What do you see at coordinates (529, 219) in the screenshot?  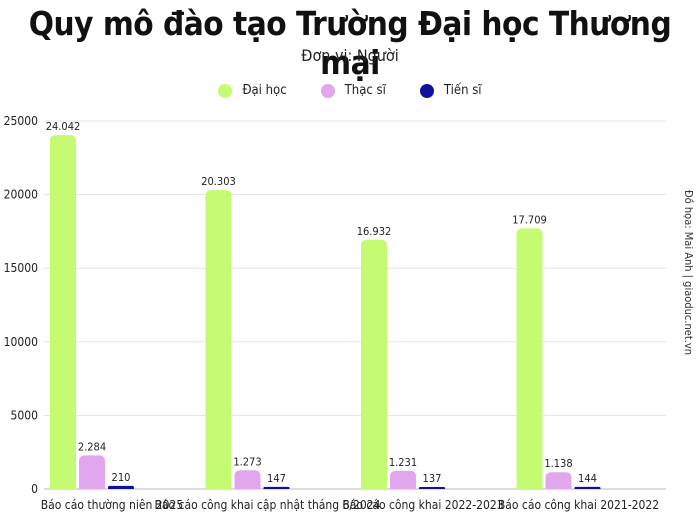 I see `data-label: 17.709` at bounding box center [529, 219].